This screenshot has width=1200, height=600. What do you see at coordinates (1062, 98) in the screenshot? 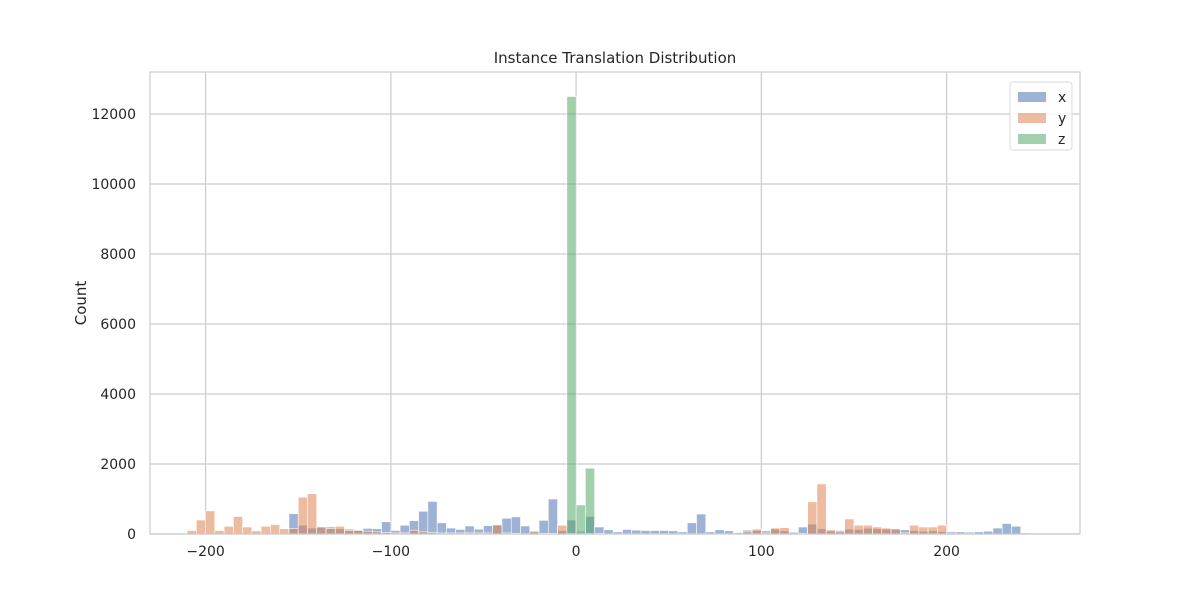
I see `legend-label-x: x` at bounding box center [1062, 98].